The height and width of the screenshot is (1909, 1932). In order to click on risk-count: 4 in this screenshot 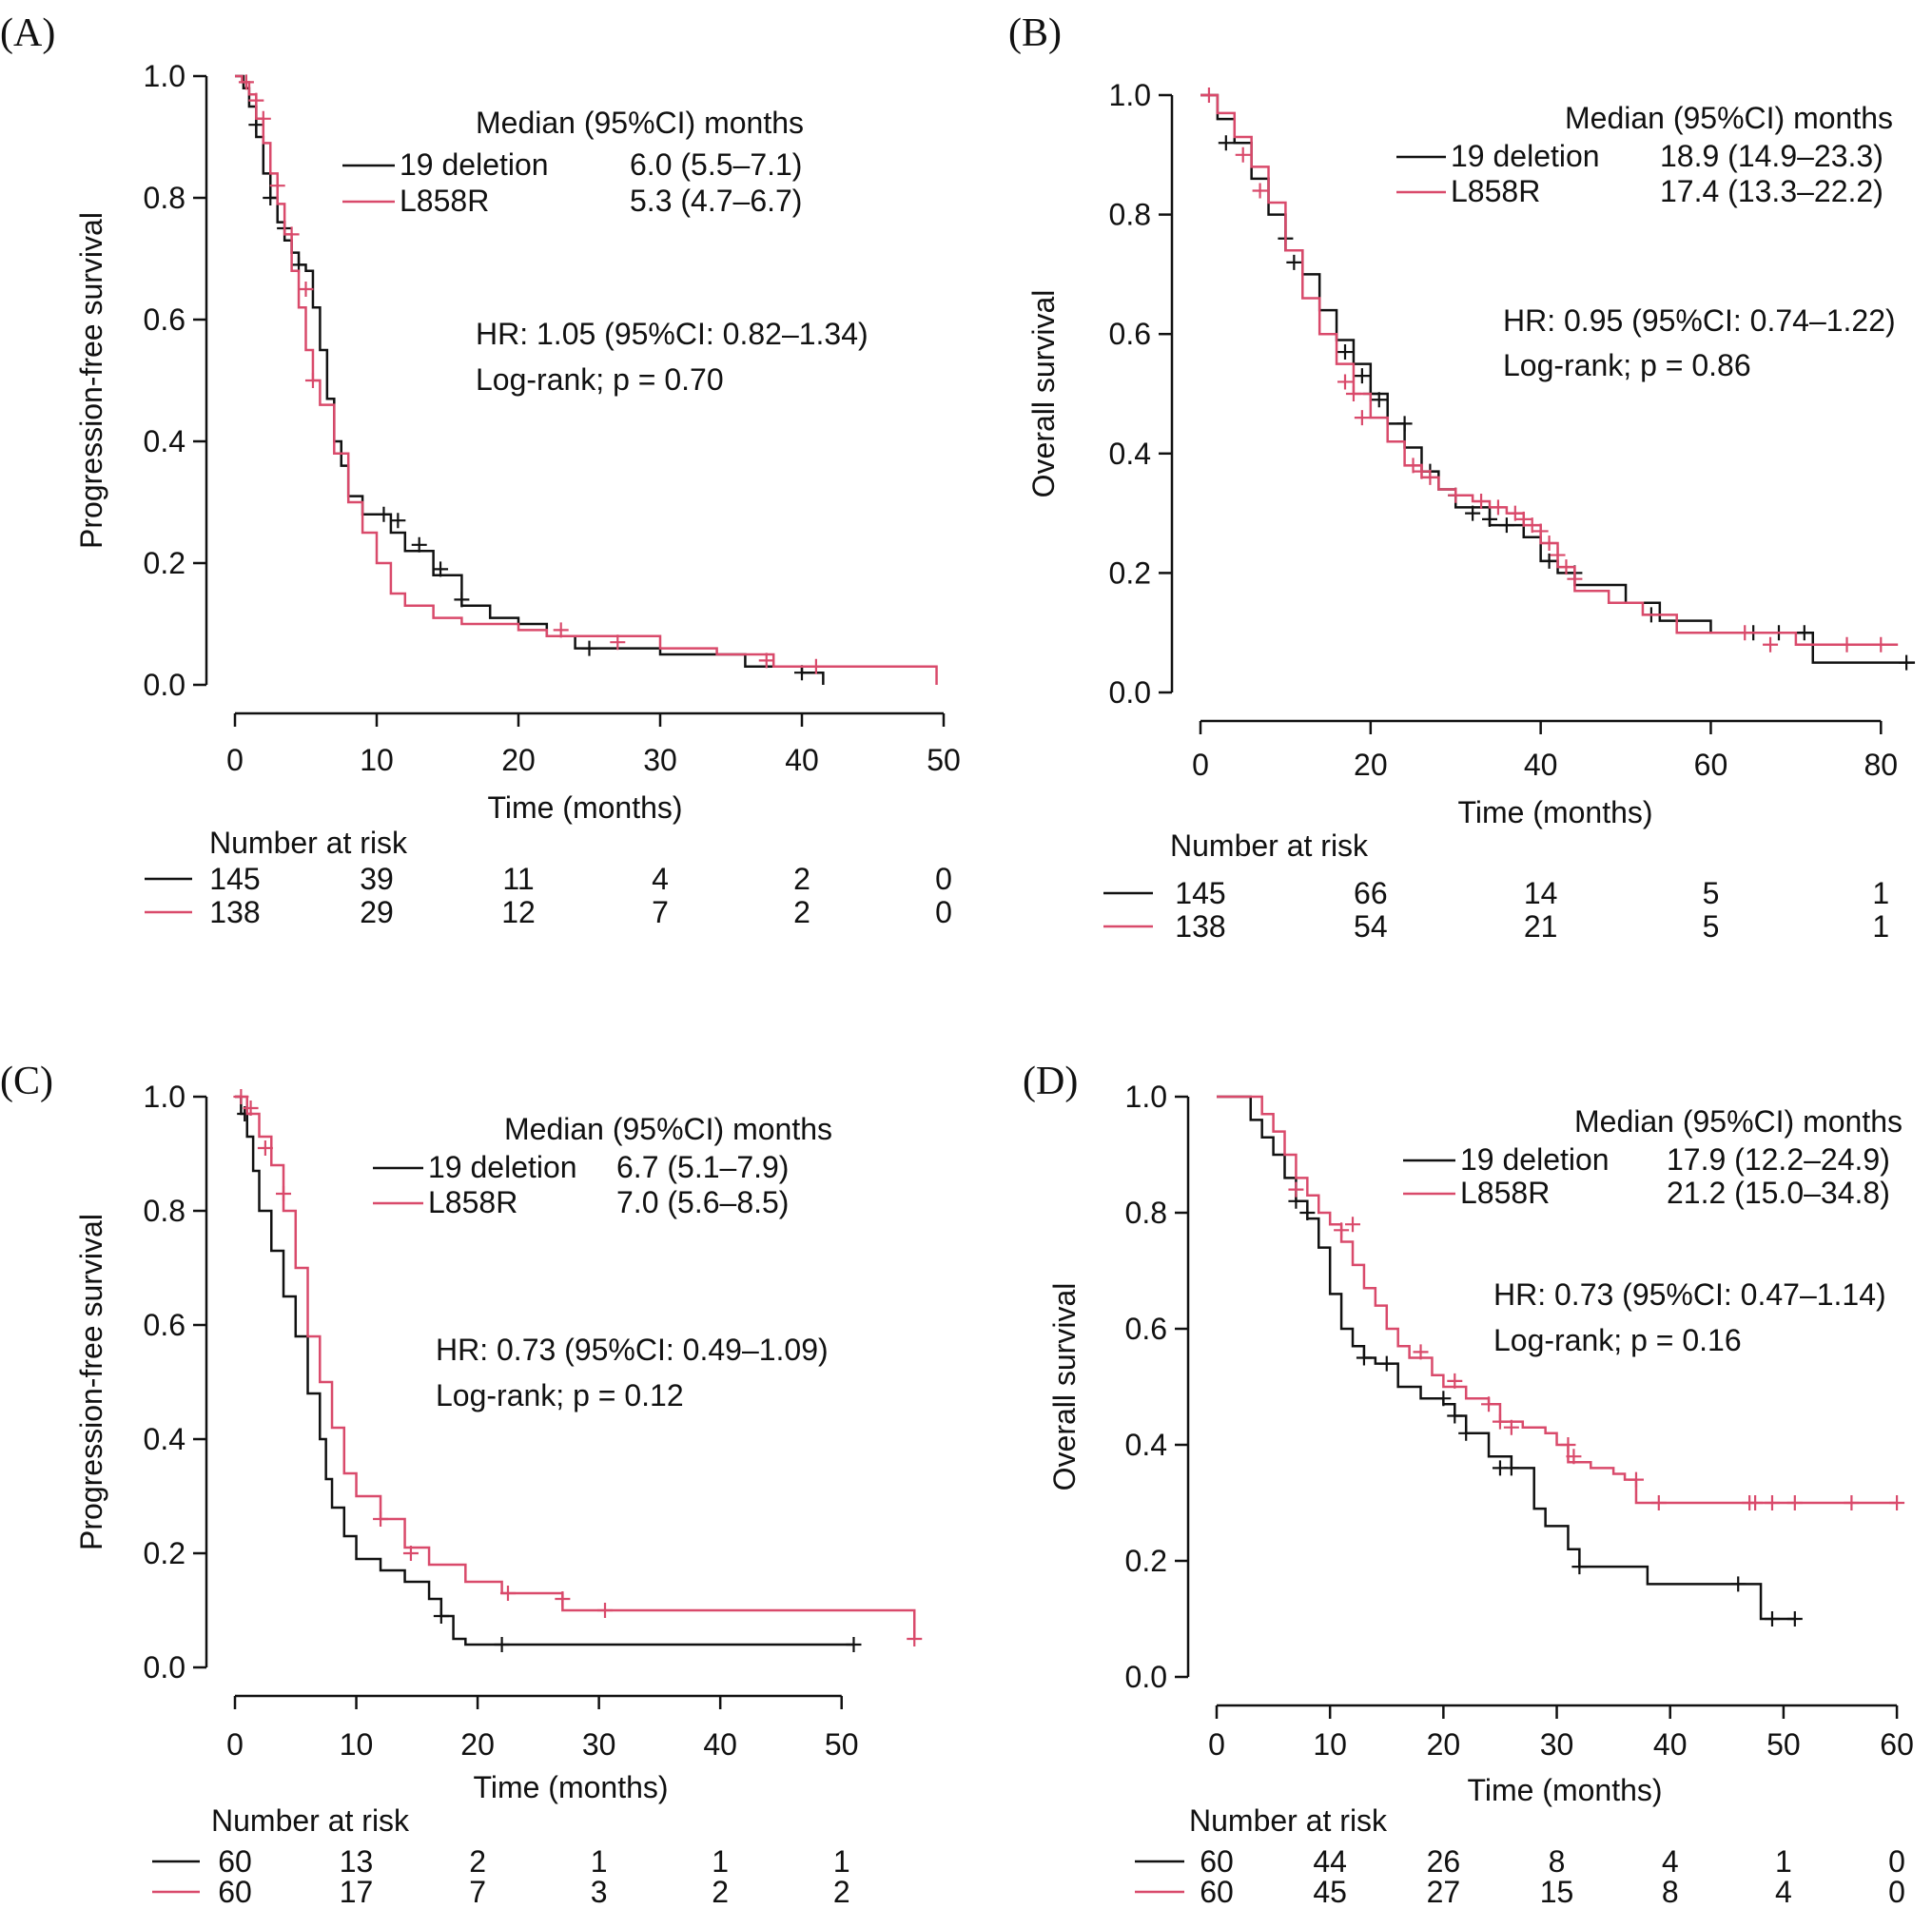, I will do `click(1783, 1892)`.